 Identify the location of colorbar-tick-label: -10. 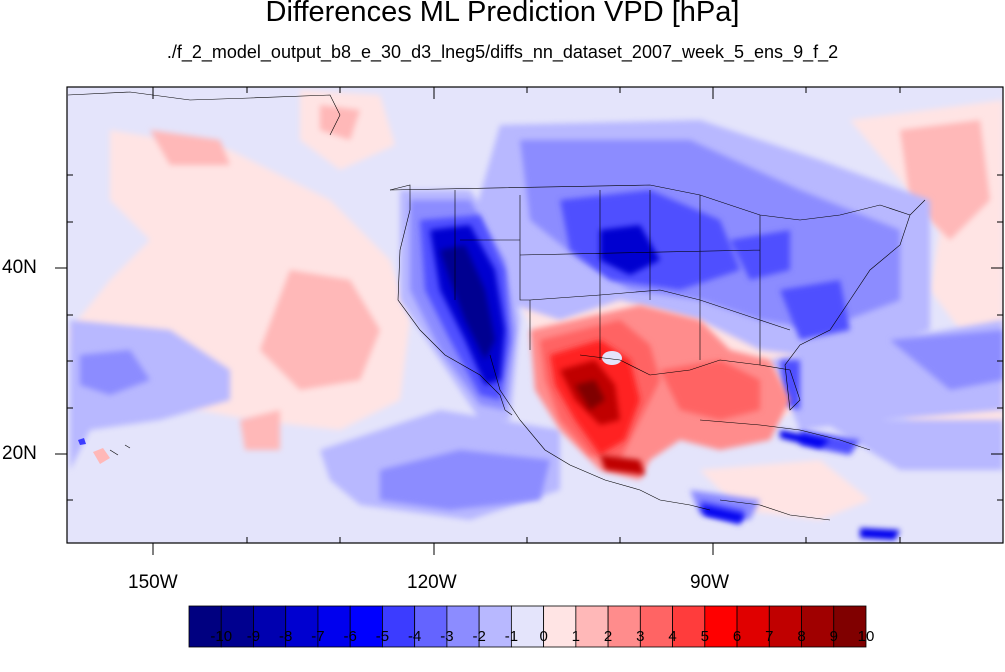
(221, 636).